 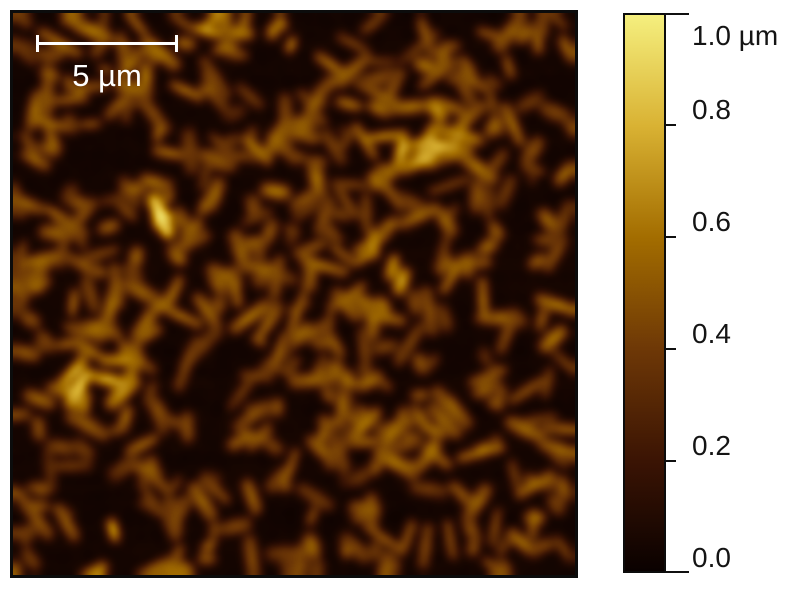 I want to click on scale-bar-label: 5 µm, so click(x=107, y=75).